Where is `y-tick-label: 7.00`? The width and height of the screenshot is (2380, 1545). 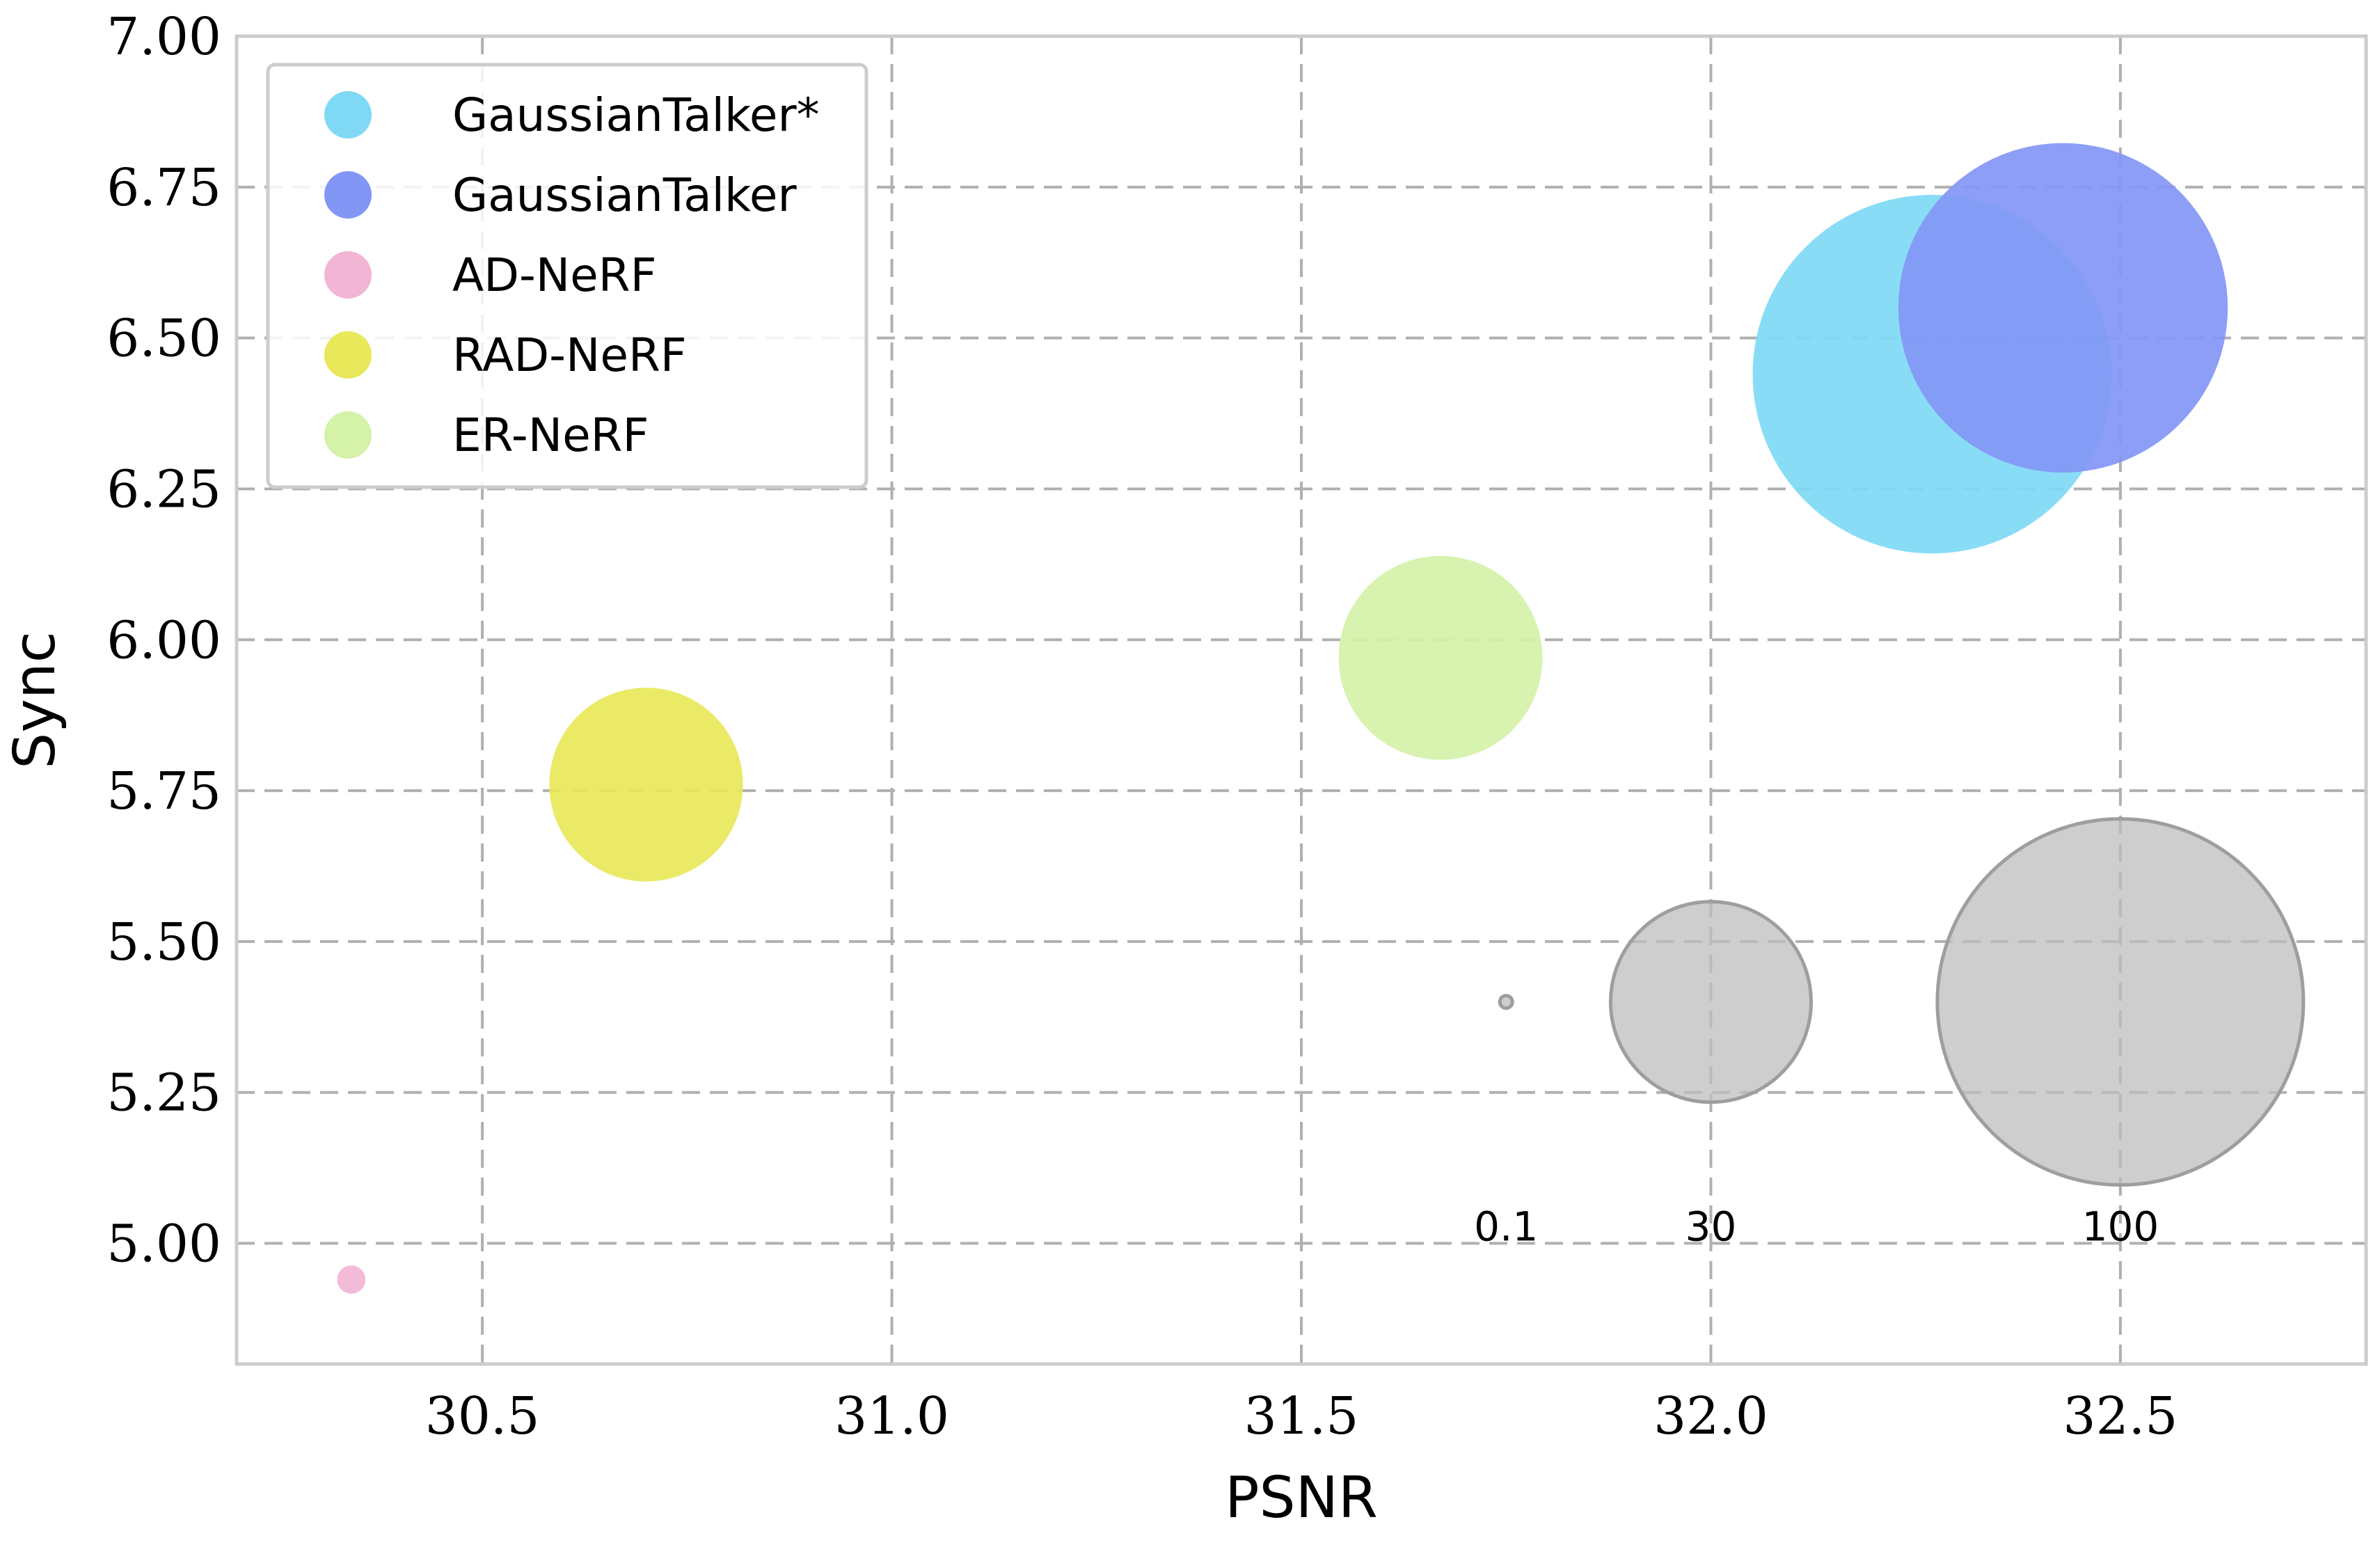
y-tick-label: 7.00 is located at coordinates (163, 37).